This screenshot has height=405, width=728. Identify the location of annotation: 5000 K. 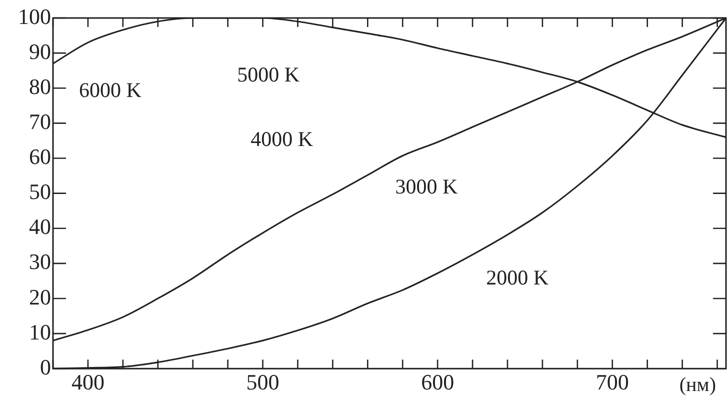
(268, 74).